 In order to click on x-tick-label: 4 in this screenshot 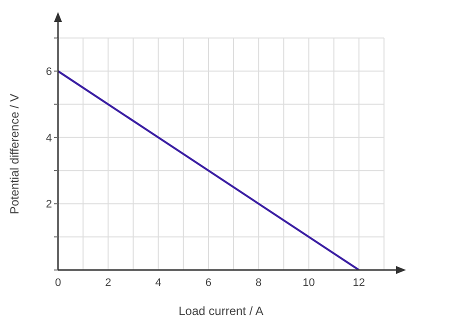, I will do `click(158, 282)`.